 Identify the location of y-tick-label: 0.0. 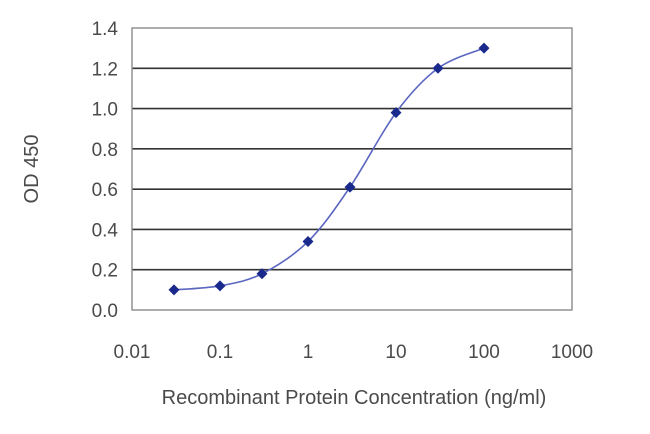
(105, 311).